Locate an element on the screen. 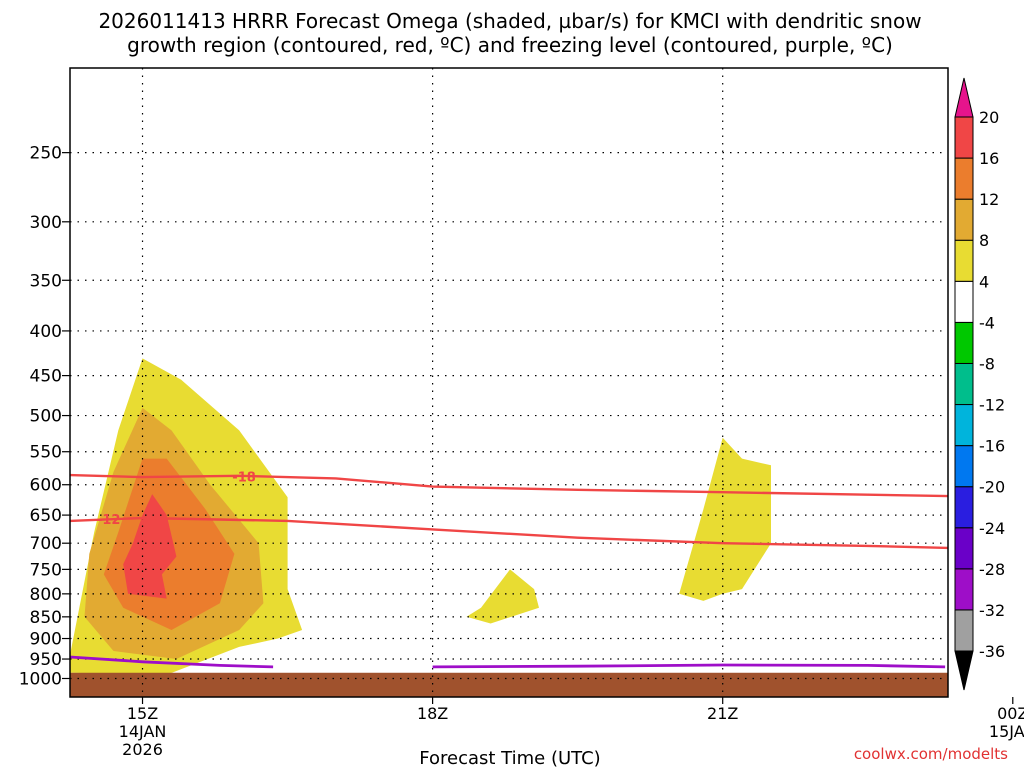 The image size is (1024, 768). ground-surface is located at coordinates (509, 684).